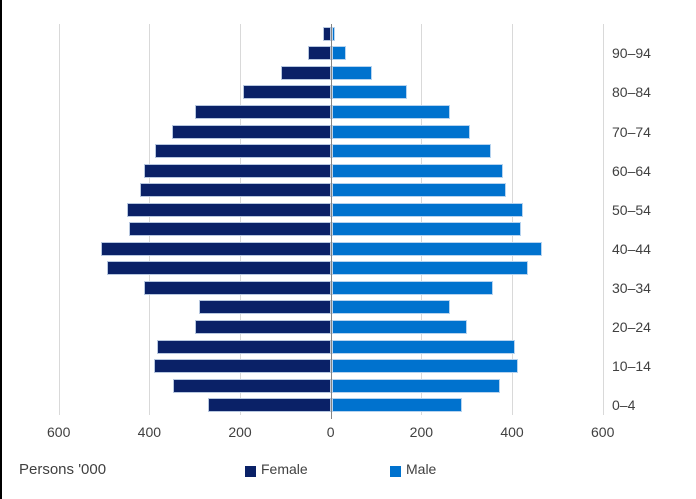 The width and height of the screenshot is (696, 499). I want to click on age-axis-label: 0–4, so click(624, 405).